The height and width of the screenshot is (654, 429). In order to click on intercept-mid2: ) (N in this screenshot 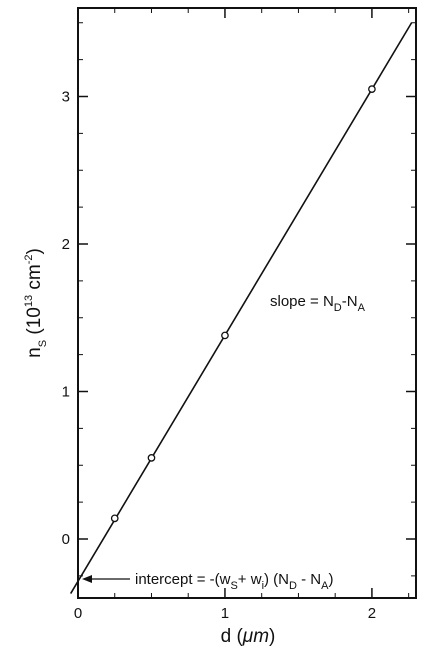, I will do `click(276, 579)`.